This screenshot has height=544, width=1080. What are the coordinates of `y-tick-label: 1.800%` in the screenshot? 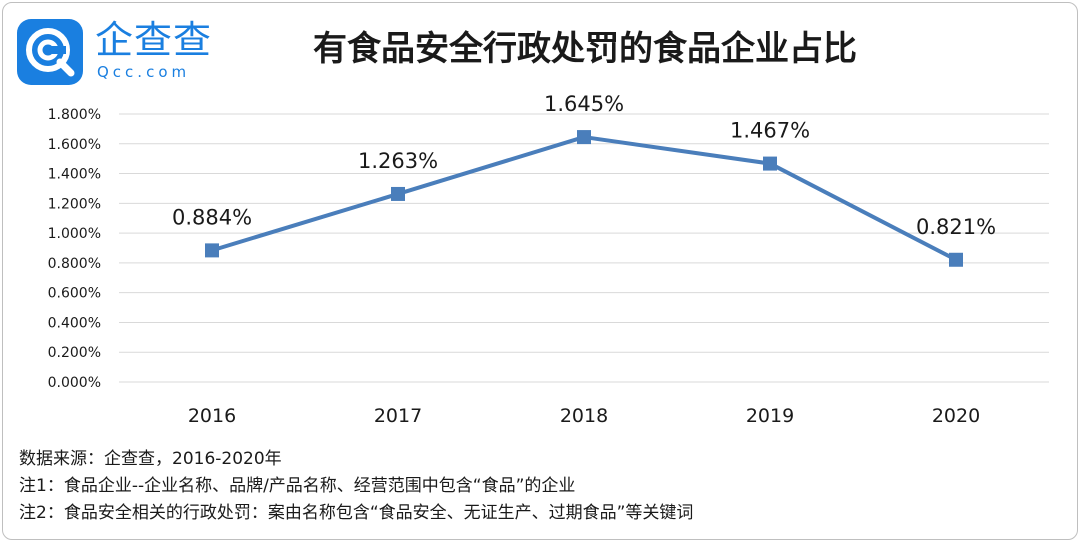 It's located at (74, 115).